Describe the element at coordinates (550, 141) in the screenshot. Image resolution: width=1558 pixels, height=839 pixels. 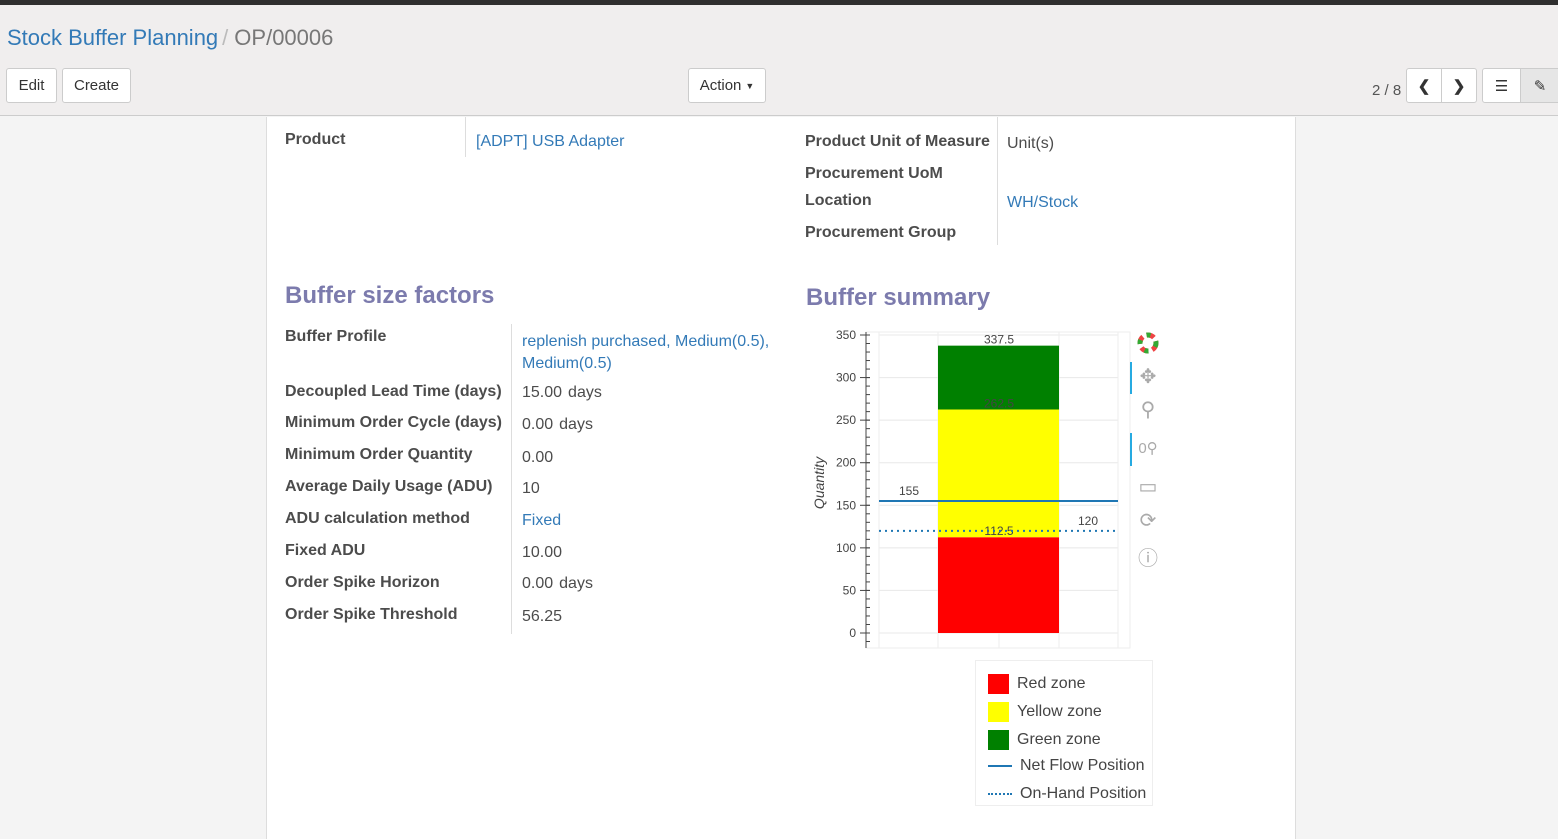
I see `product-field: [ADPT] USB Adapter` at that location.